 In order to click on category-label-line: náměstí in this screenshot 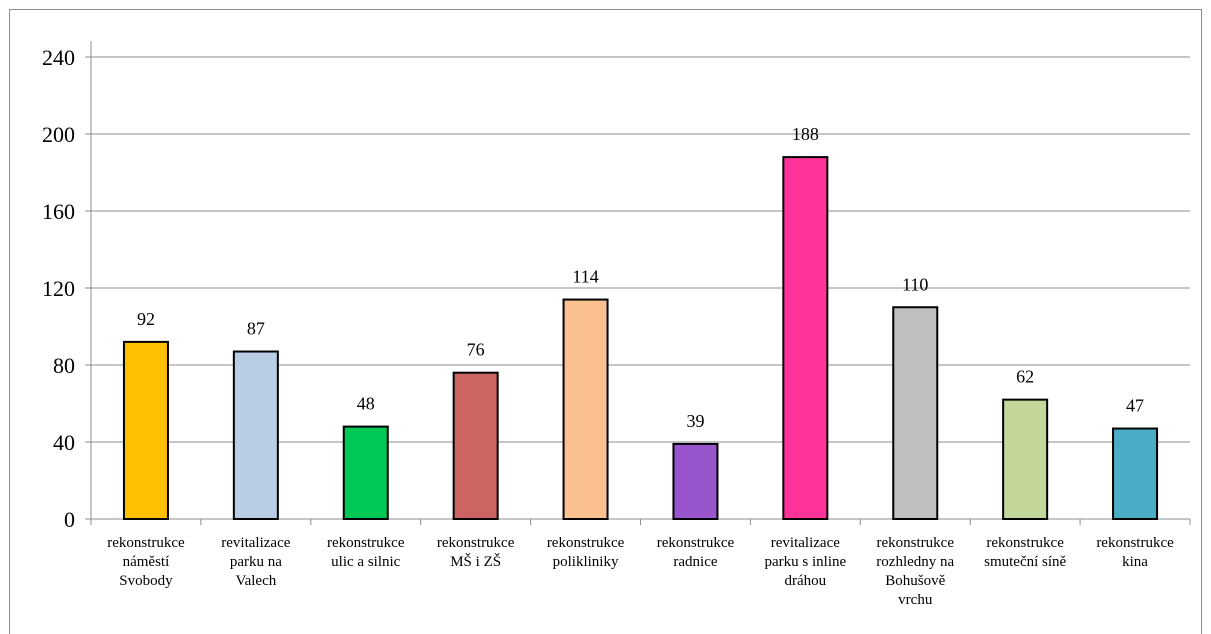, I will do `click(146, 562)`.